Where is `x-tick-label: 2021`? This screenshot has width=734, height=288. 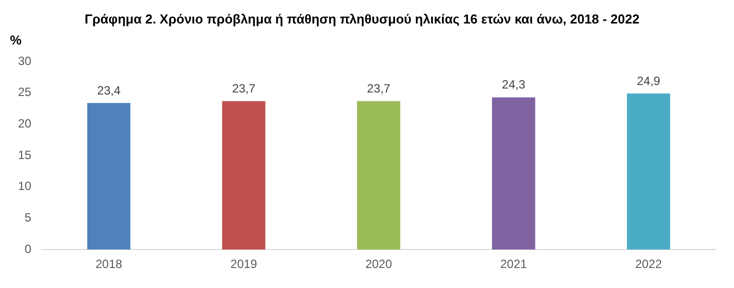
x-tick-label: 2021 is located at coordinates (514, 264).